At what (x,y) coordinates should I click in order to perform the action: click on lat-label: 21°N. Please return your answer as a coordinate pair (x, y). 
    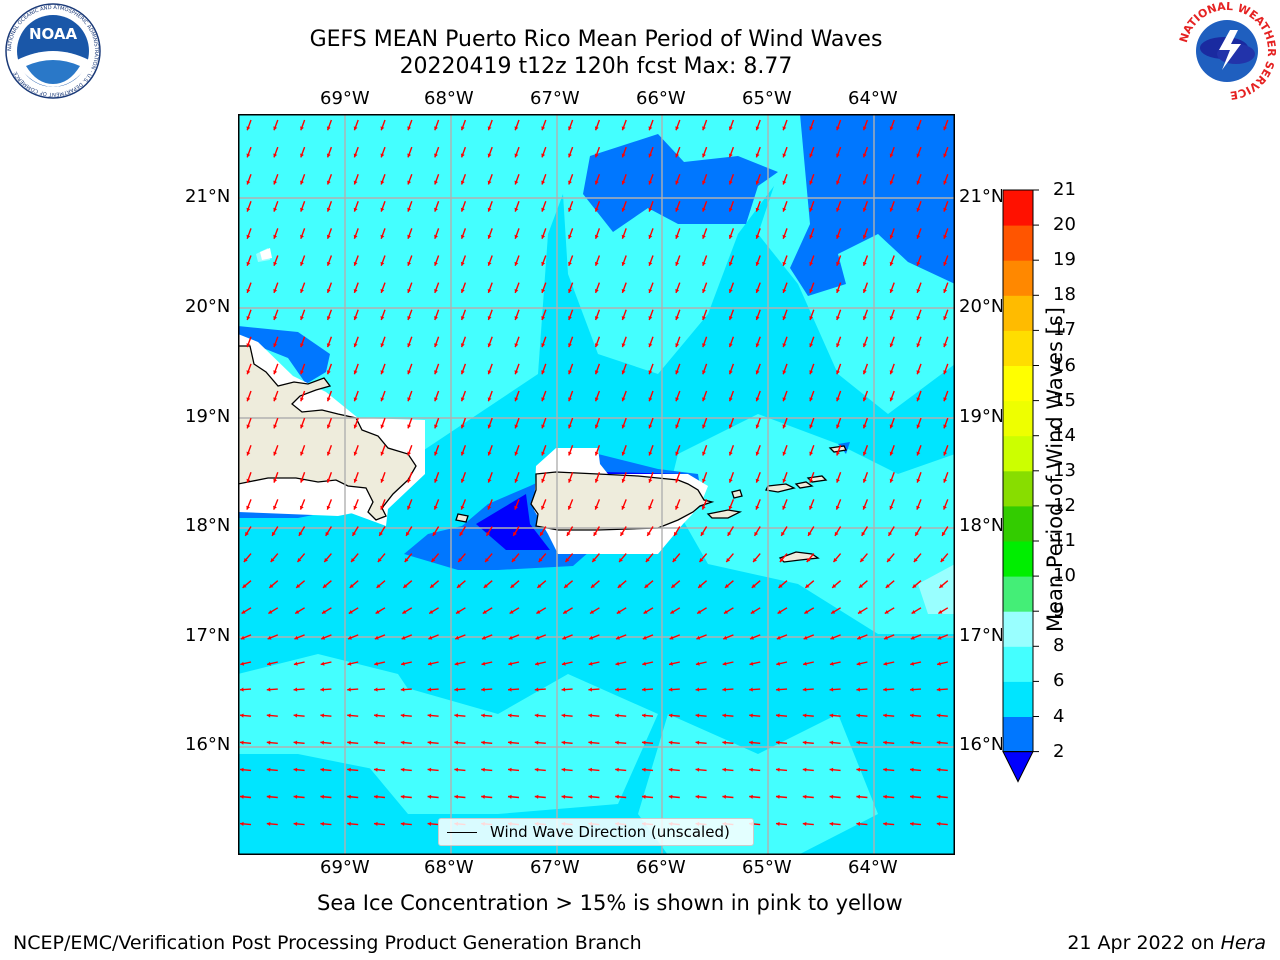
    Looking at the image, I should click on (208, 196).